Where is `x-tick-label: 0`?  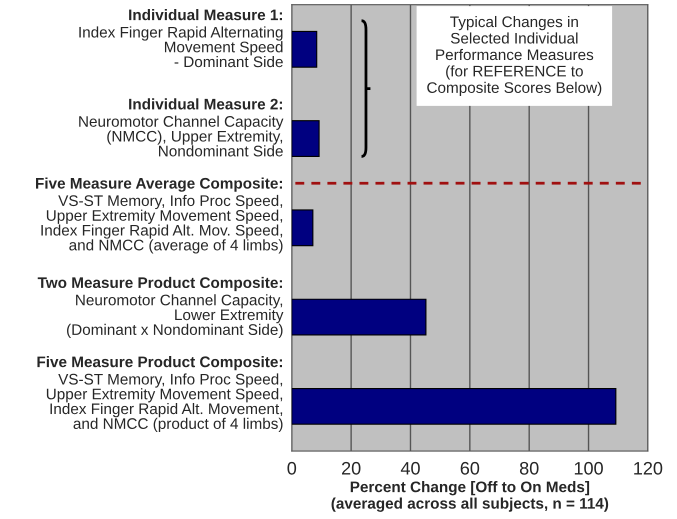 x-tick-label: 0 is located at coordinates (291, 468).